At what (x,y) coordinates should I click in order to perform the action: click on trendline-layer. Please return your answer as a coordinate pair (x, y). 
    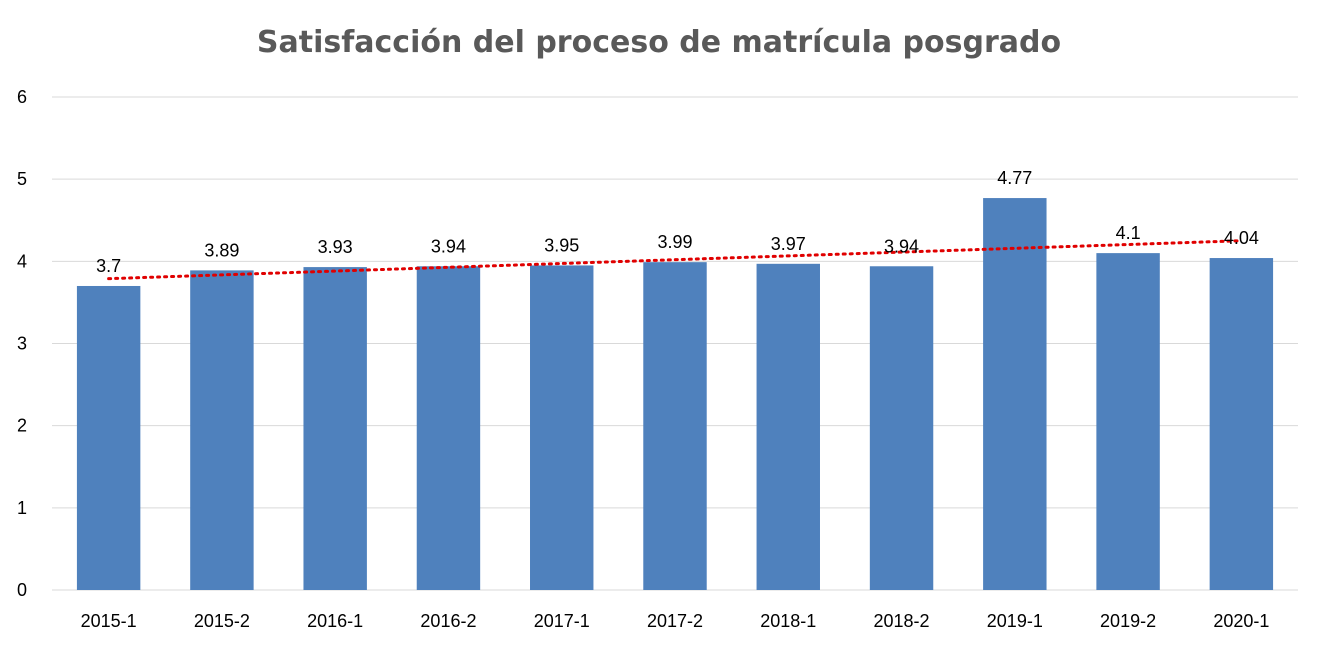
    Looking at the image, I should click on (675, 260).